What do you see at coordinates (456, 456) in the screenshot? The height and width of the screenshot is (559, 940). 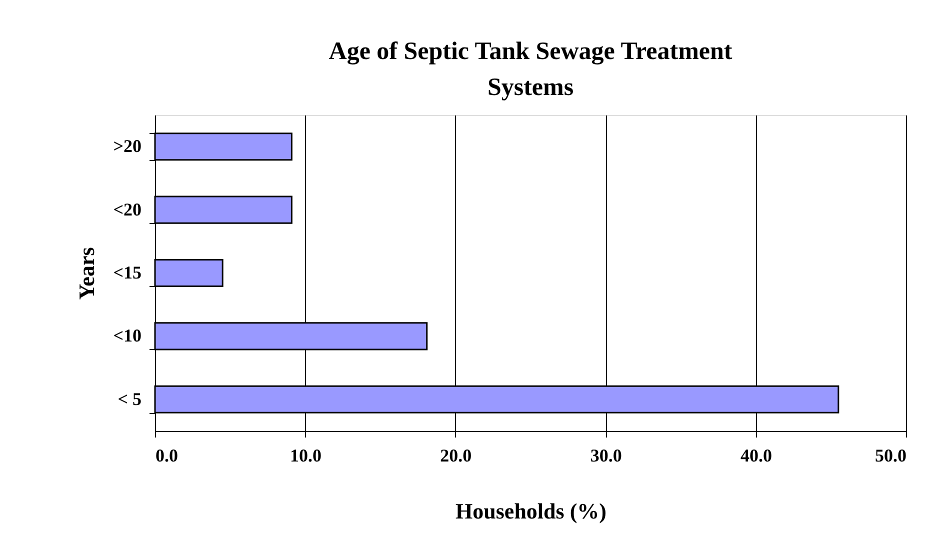 I see `x-tick-label: 20.0` at bounding box center [456, 456].